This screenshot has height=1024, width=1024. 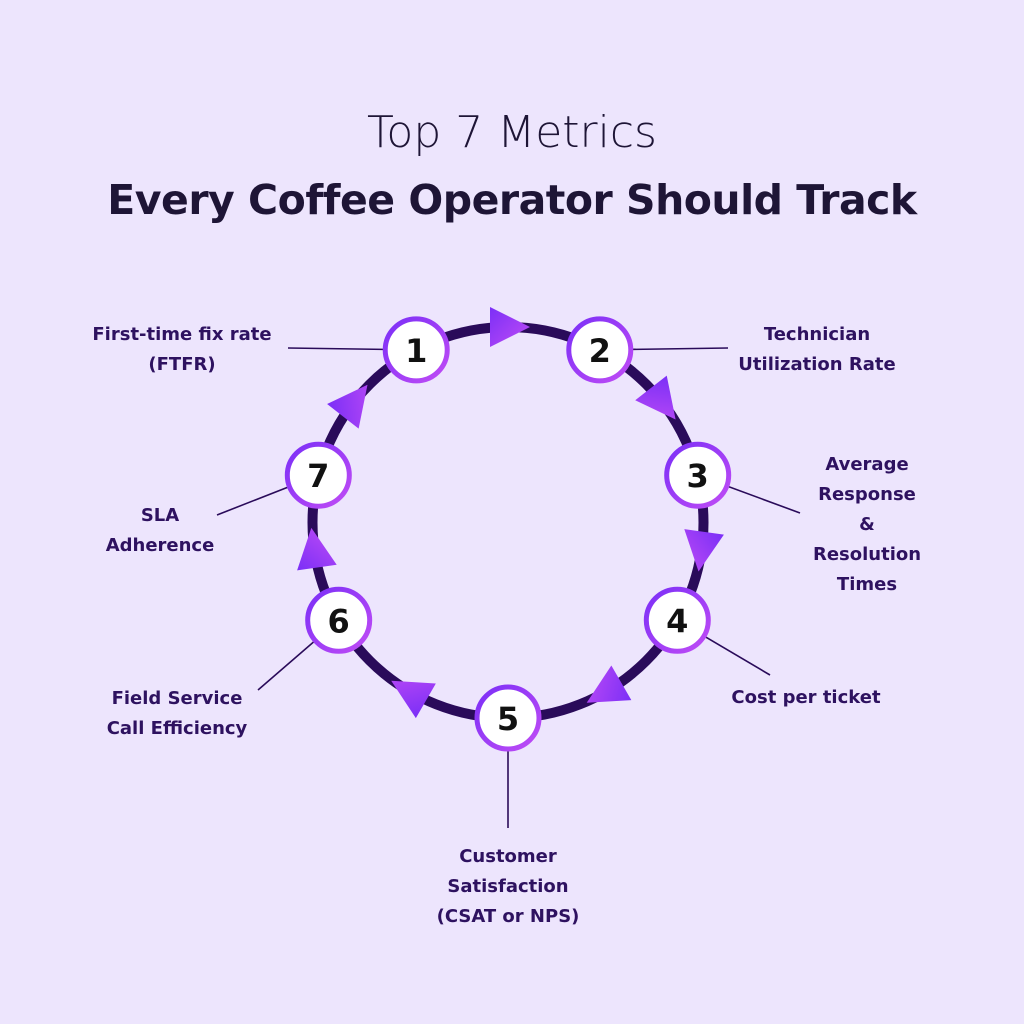 What do you see at coordinates (160, 515) in the screenshot?
I see `metric-label-7: SLA` at bounding box center [160, 515].